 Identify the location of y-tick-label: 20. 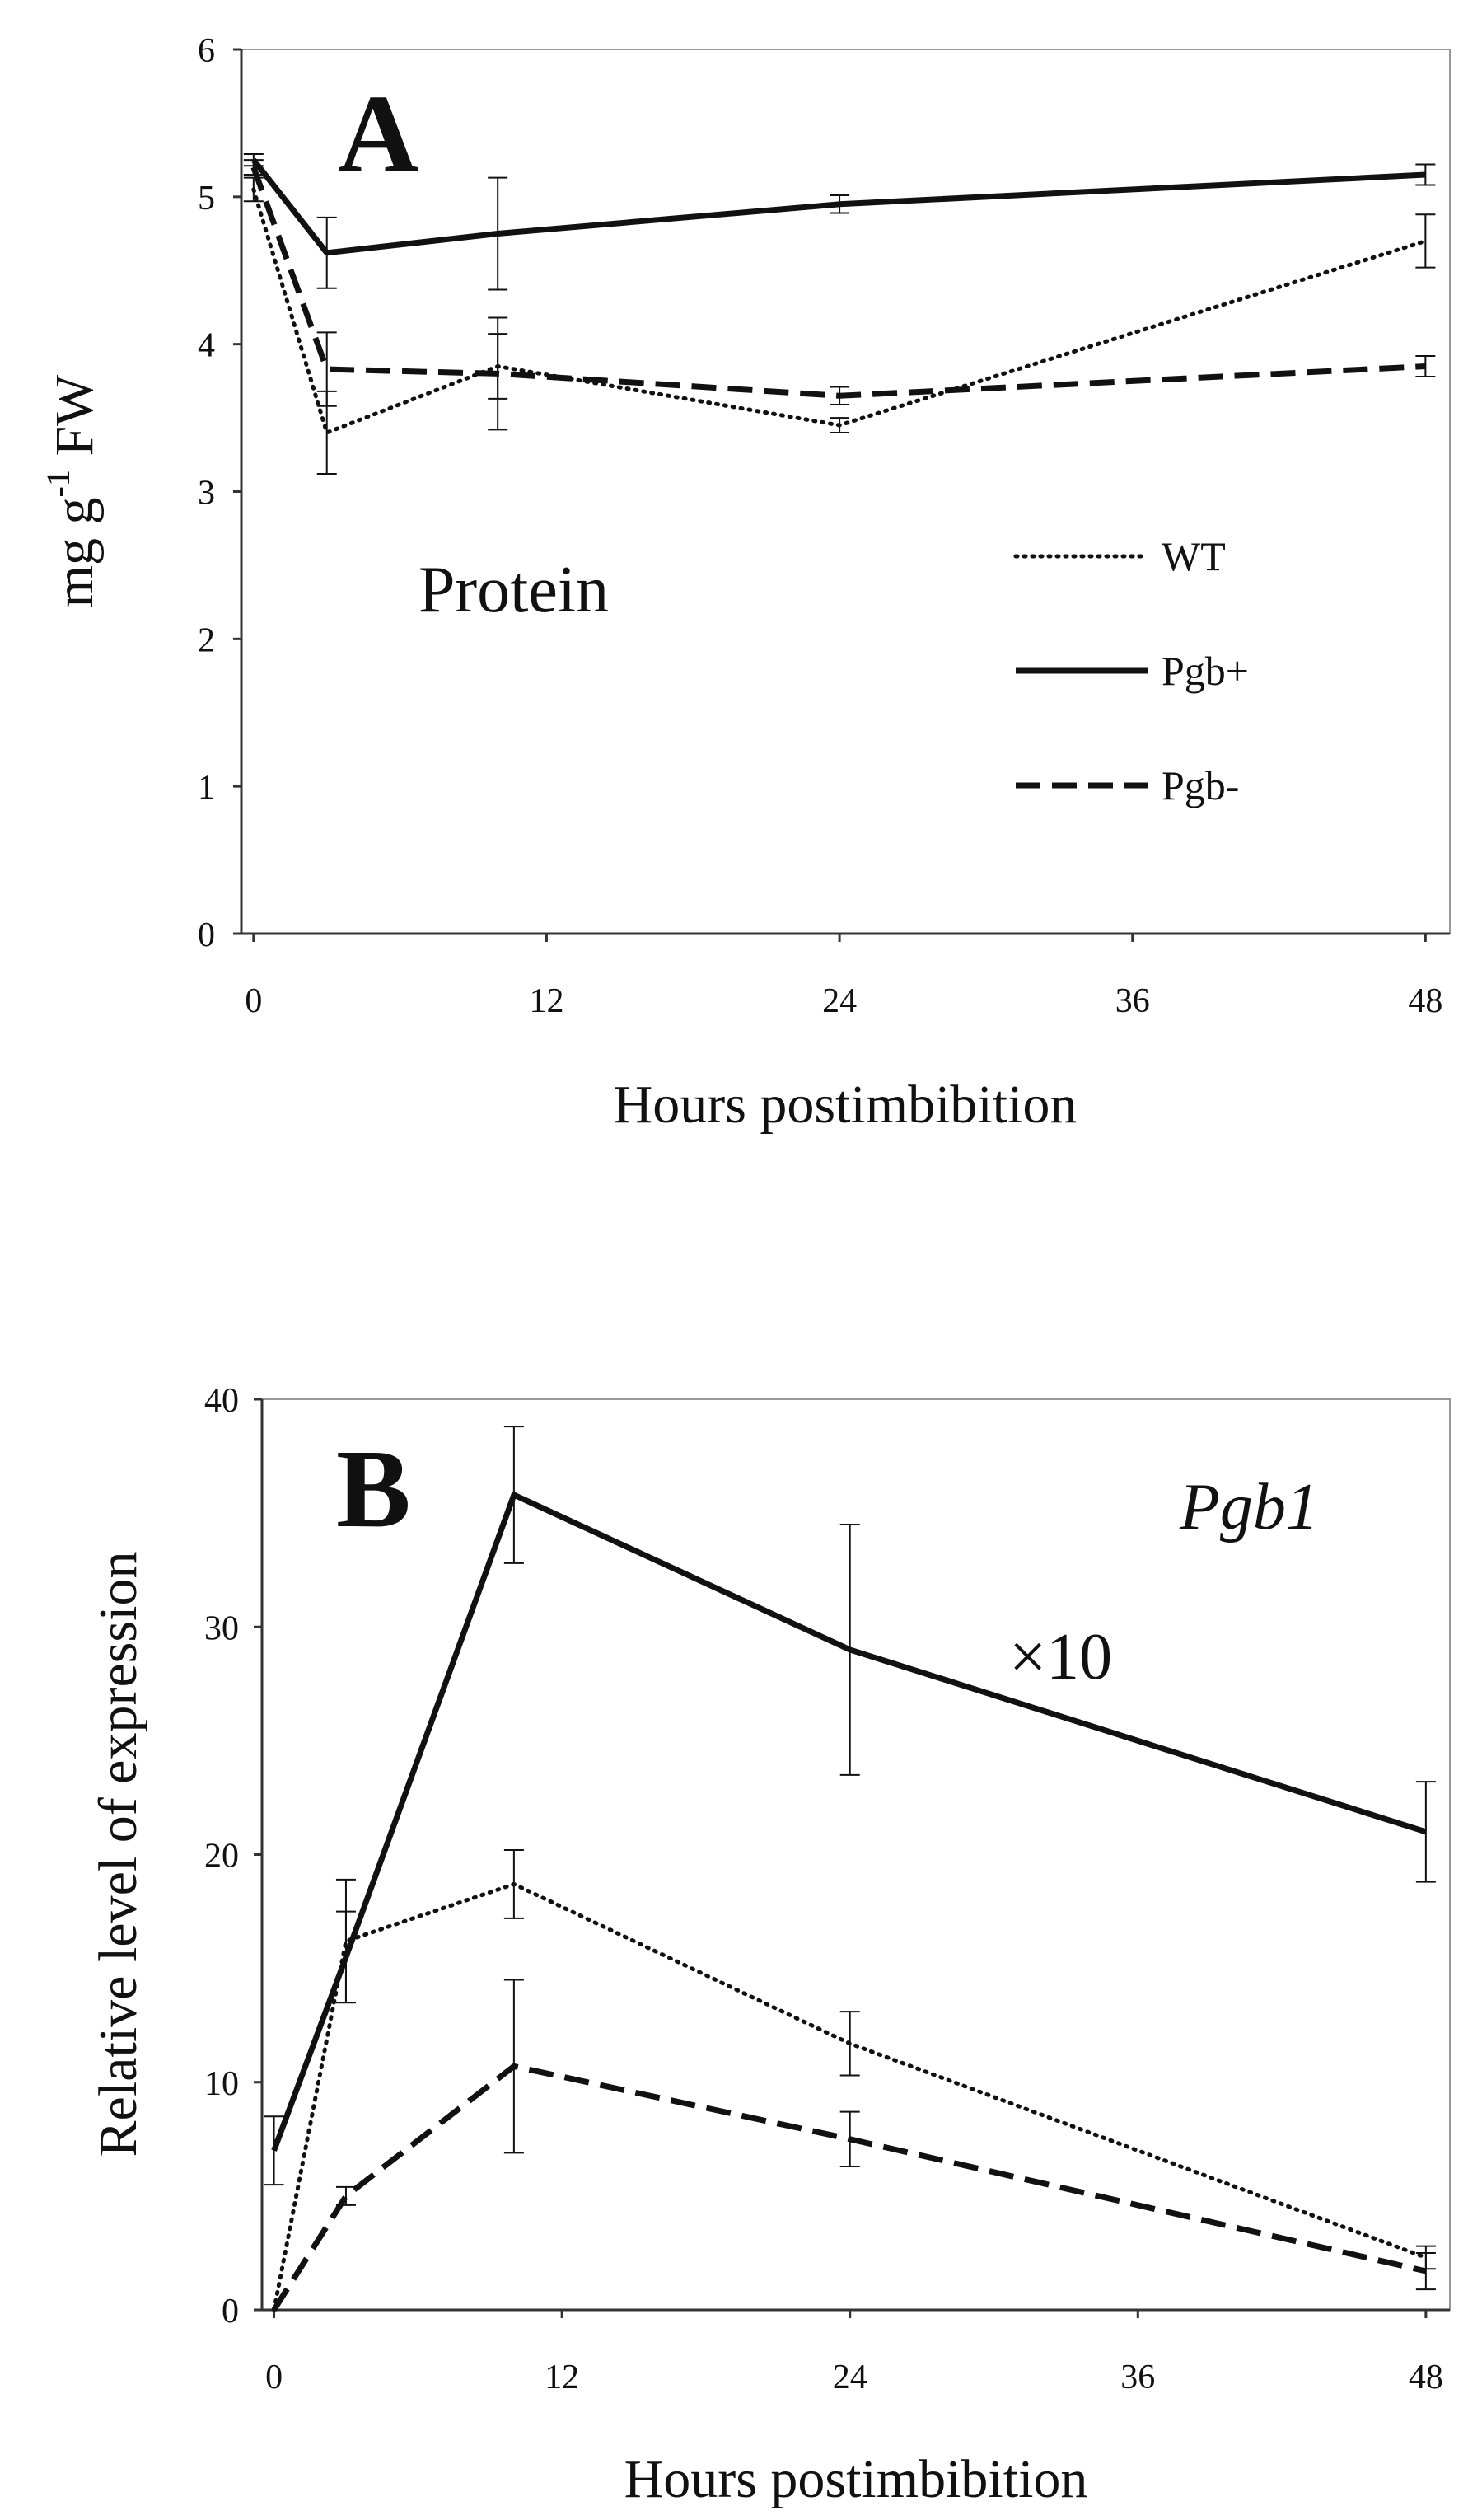
(221, 1857).